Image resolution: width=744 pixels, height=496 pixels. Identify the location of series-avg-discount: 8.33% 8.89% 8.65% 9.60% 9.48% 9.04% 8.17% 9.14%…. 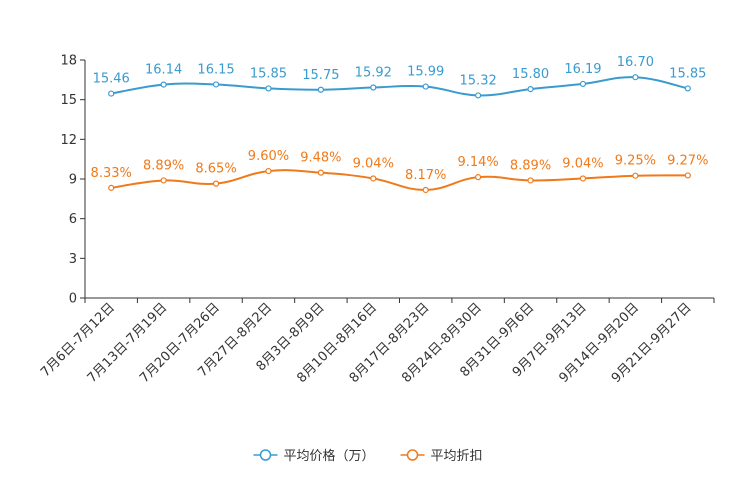
(399, 171).